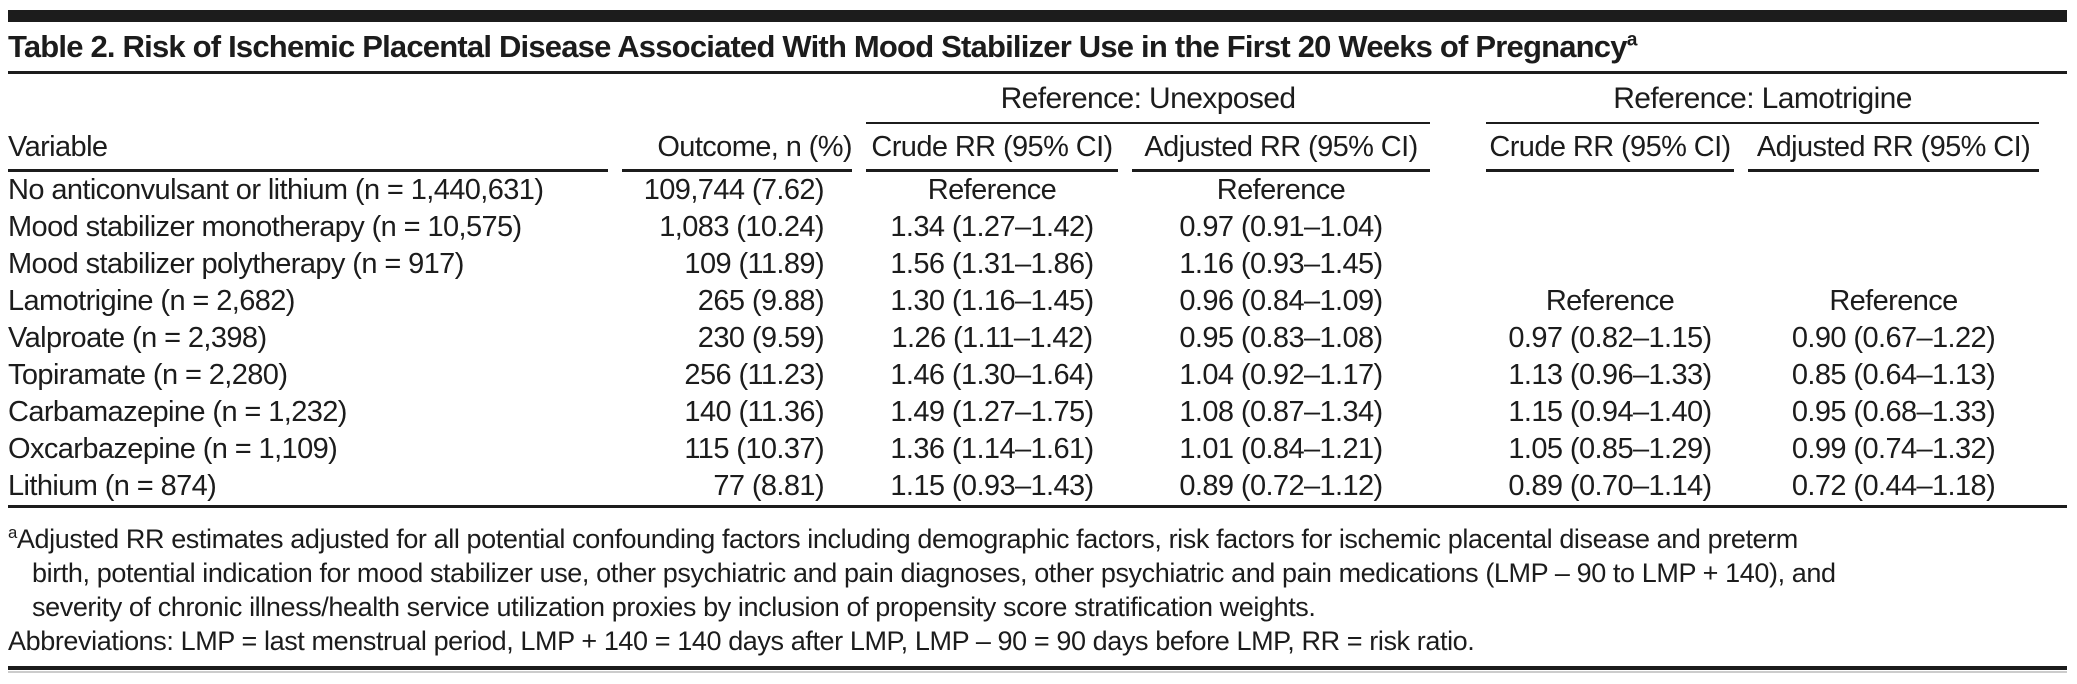 This screenshot has height=684, width=2077. Describe the element at coordinates (768, 486) in the screenshot. I see `cell-outcome: 77 (8.81)` at that location.